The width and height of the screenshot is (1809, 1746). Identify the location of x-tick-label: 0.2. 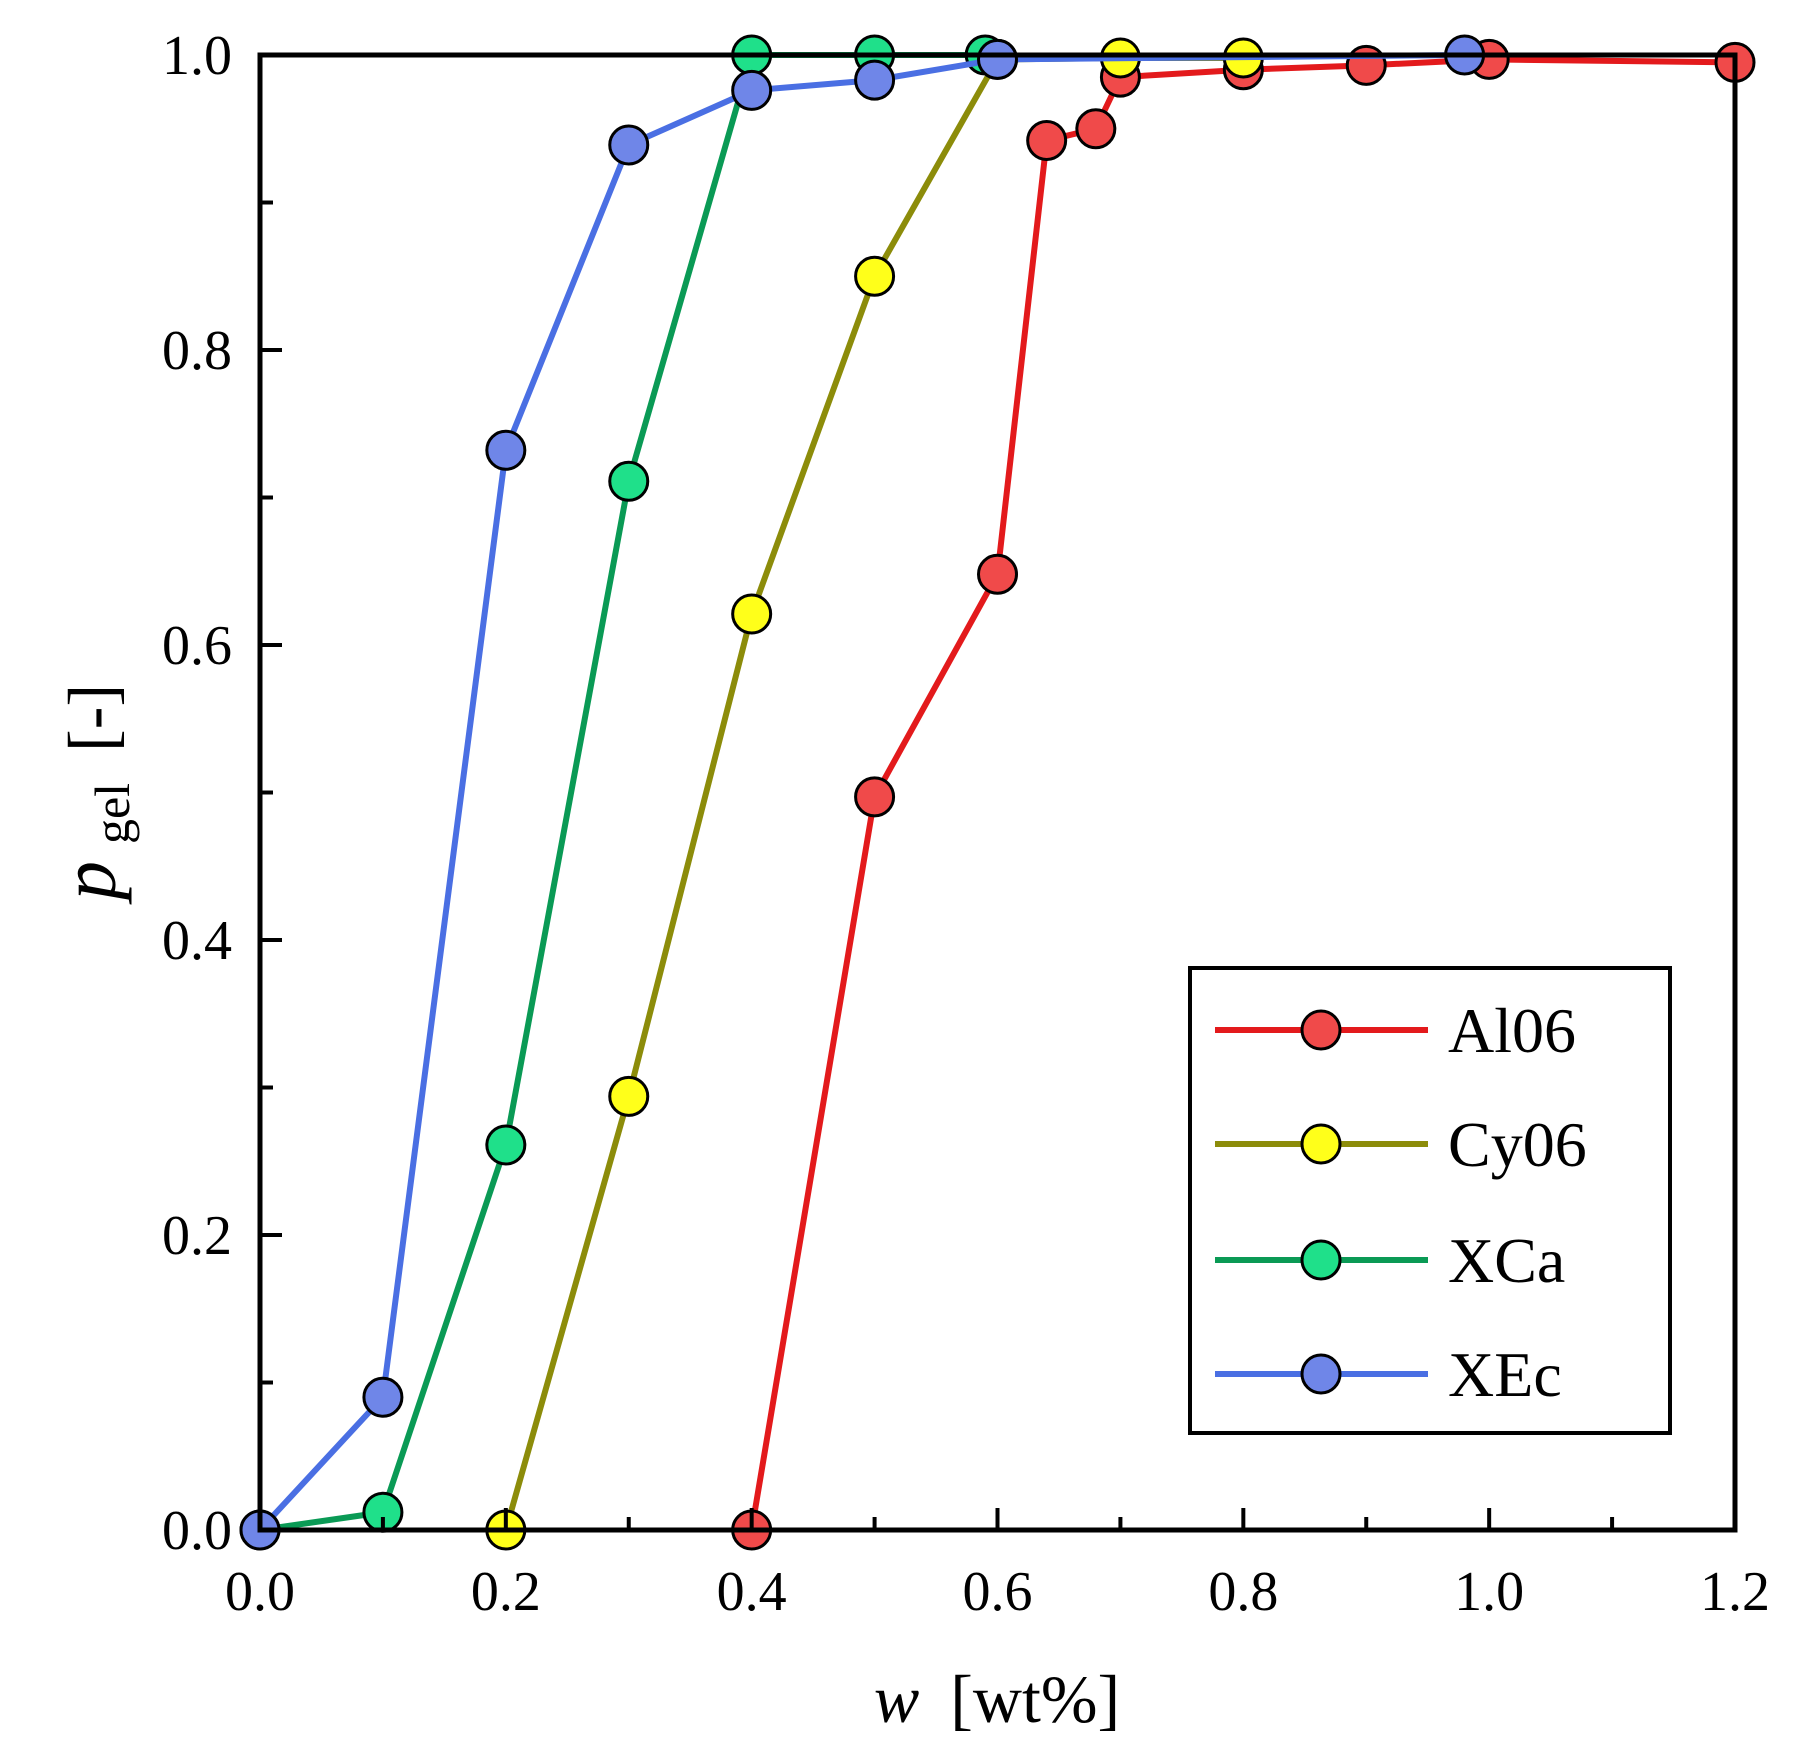
(506, 1592).